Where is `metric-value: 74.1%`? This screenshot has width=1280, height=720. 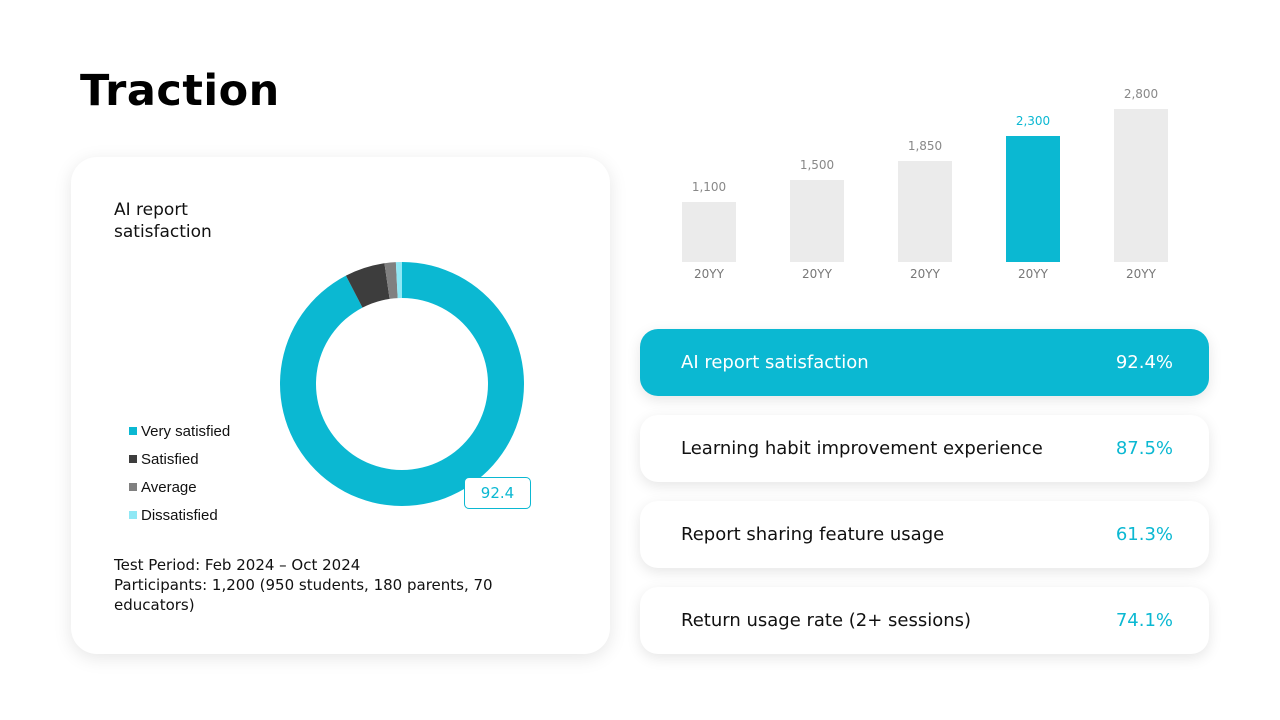 metric-value: 74.1% is located at coordinates (1144, 620).